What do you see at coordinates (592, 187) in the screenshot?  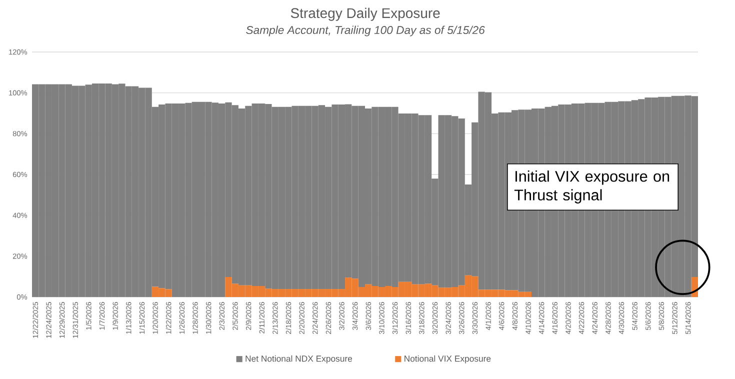 I see `annotation: Initial VIX exposure on Thrust signal` at bounding box center [592, 187].